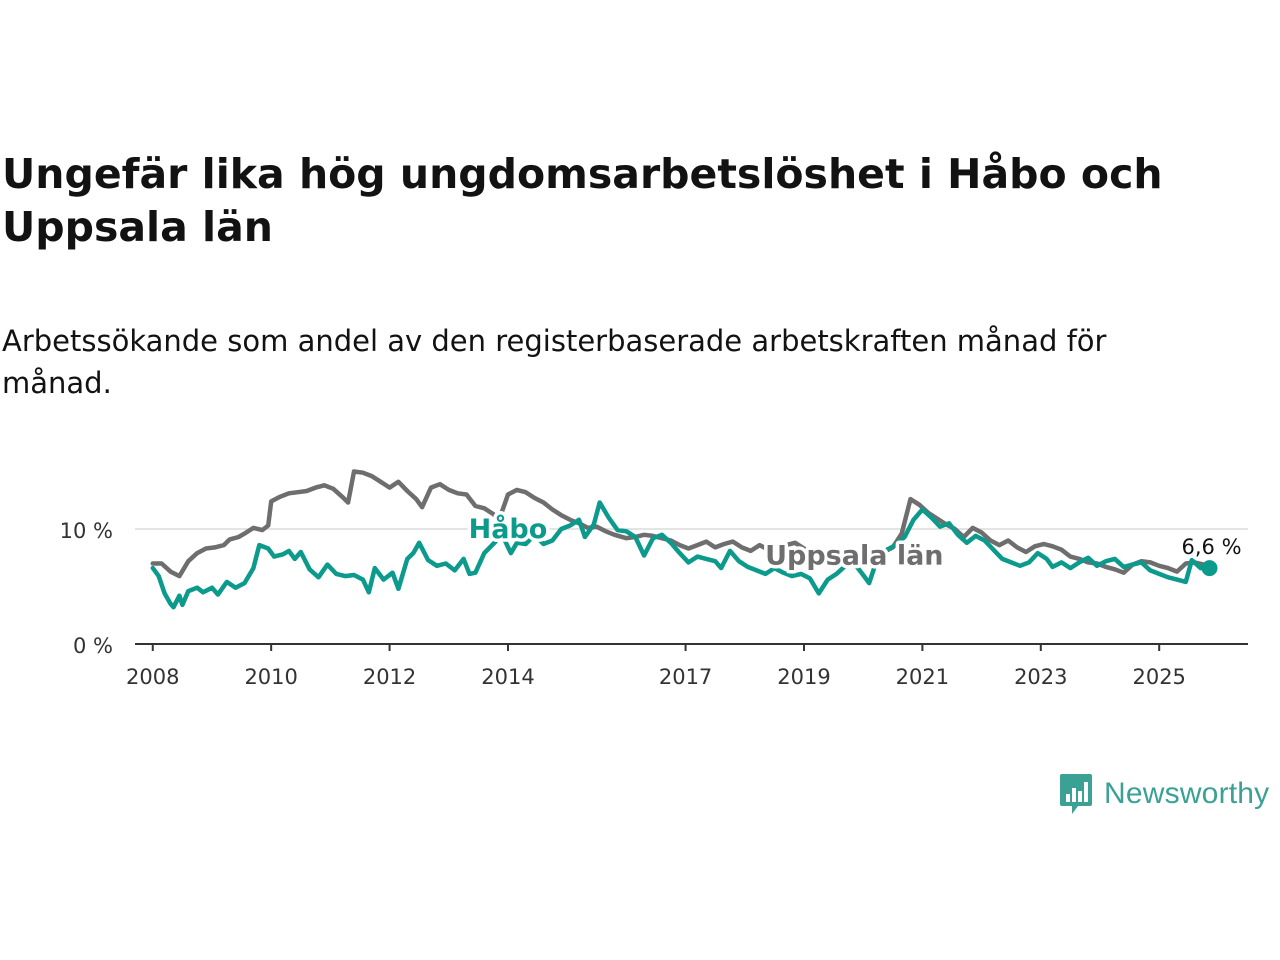 This screenshot has width=1280, height=960. Describe the element at coordinates (93, 646) in the screenshot. I see `y-tick-label: 0 %` at that location.